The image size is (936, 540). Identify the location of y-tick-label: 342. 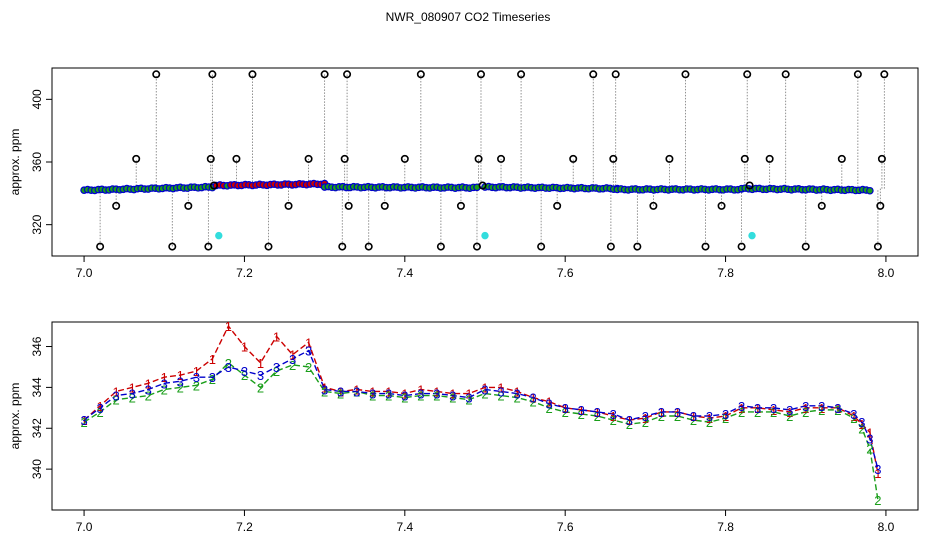
(37, 428).